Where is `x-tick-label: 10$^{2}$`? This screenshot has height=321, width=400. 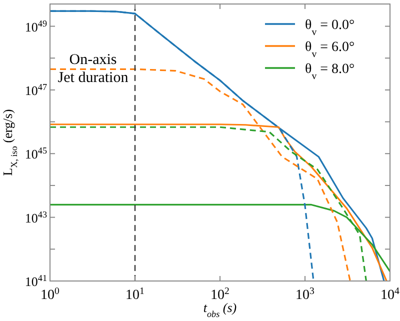
x-tick-label: 10$^{2}$ is located at coordinates (220, 294).